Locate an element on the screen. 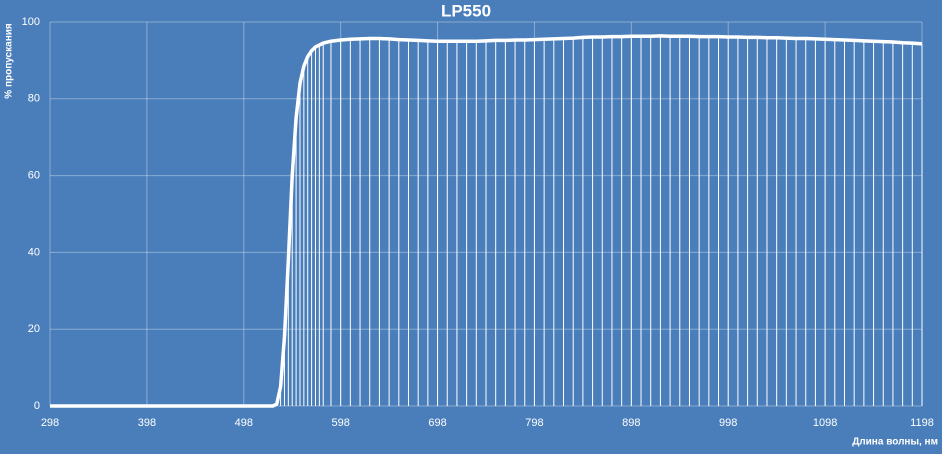  x-tick-label: 1098 is located at coordinates (825, 423).